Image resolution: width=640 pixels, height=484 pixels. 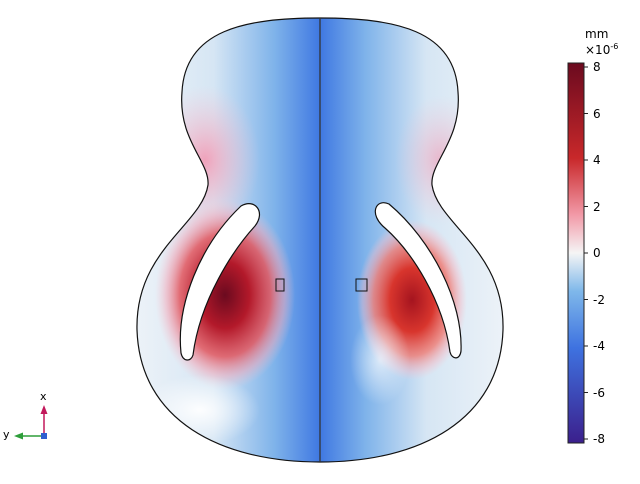 What do you see at coordinates (576, 253) in the screenshot?
I see `colorbar` at bounding box center [576, 253].